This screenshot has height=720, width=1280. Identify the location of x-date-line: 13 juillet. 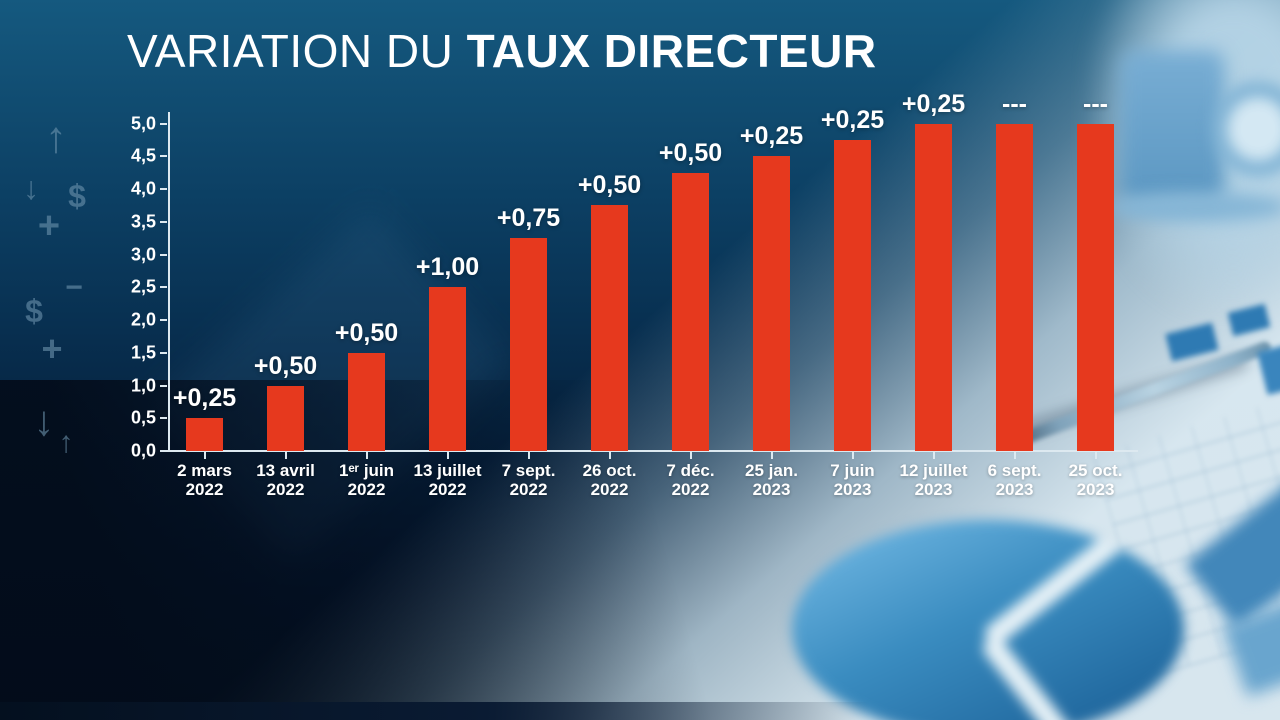
(447, 470).